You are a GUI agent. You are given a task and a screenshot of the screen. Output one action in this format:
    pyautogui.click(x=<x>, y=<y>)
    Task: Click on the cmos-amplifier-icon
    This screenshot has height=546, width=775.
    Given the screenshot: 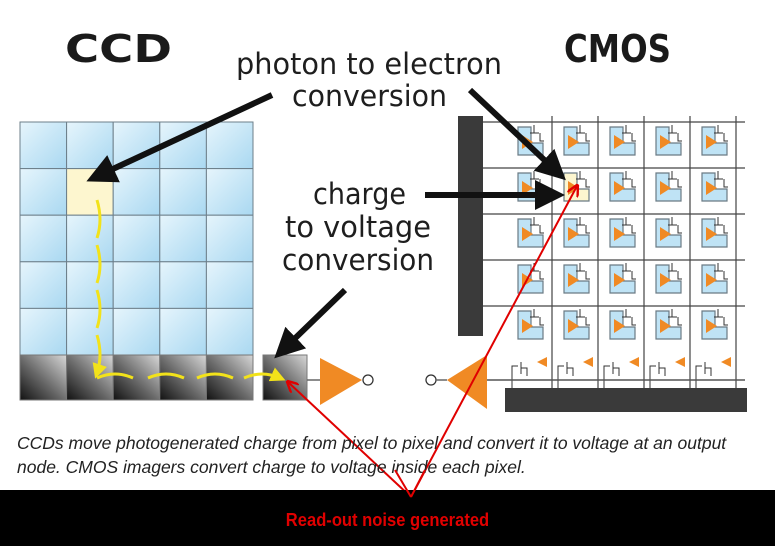 What is the action you would take?
    pyautogui.click(x=467, y=382)
    